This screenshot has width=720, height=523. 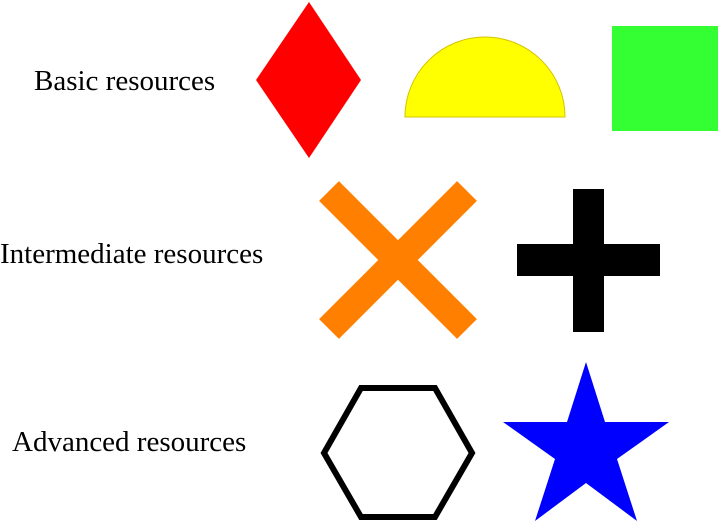 What do you see at coordinates (485, 77) in the screenshot?
I see `yellow-semicircle-icon` at bounding box center [485, 77].